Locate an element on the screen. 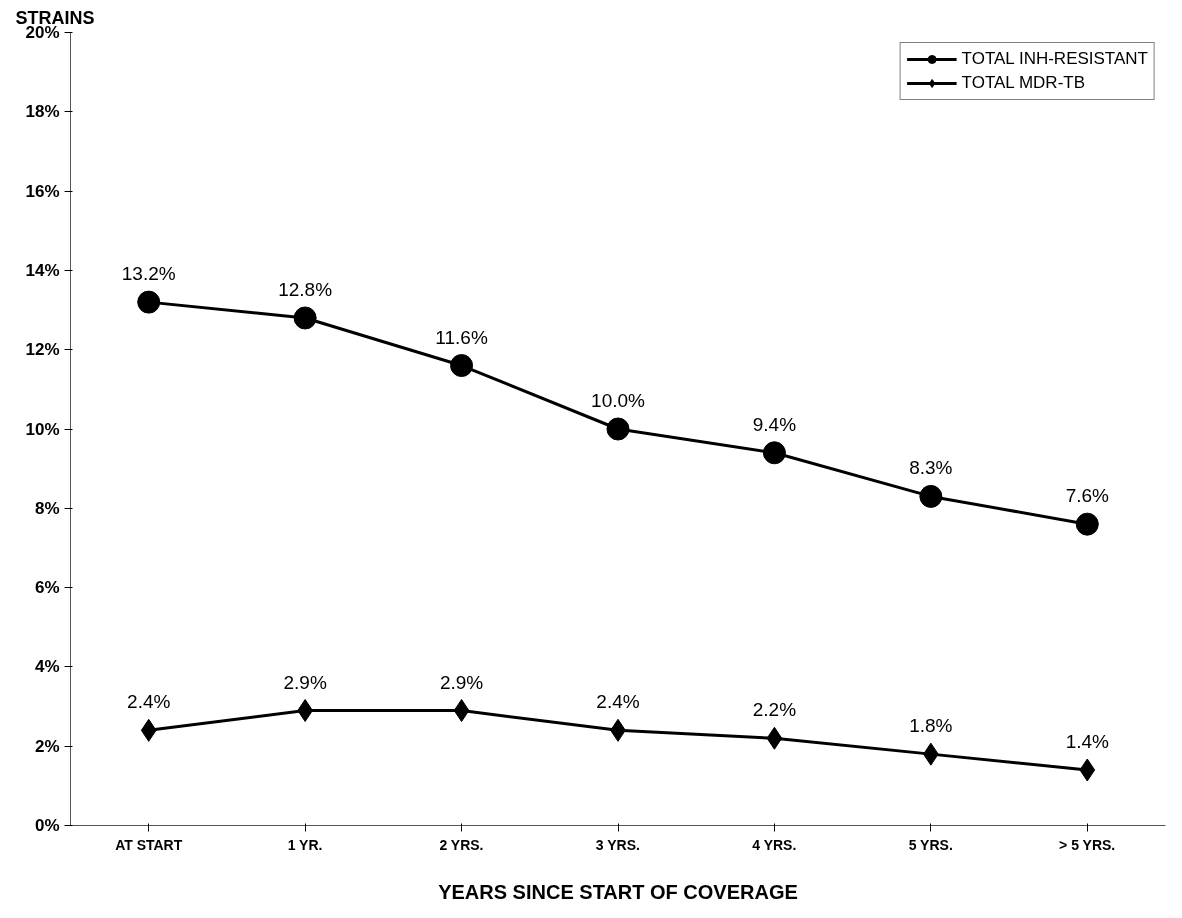  x-tick-label: 3 YRS. is located at coordinates (617, 844).